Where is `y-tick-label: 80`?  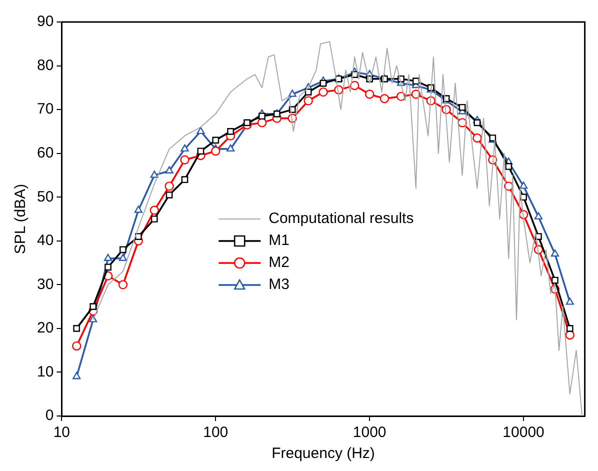
y-tick-label: 80 is located at coordinates (45, 65).